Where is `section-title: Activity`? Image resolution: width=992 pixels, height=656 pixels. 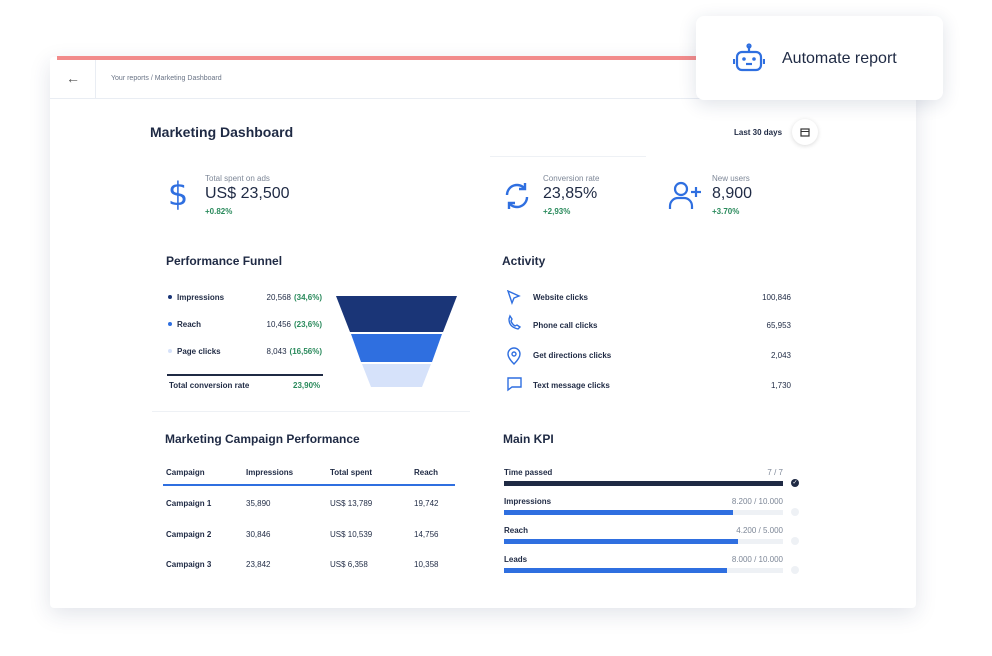
section-title: Activity is located at coordinates (524, 261).